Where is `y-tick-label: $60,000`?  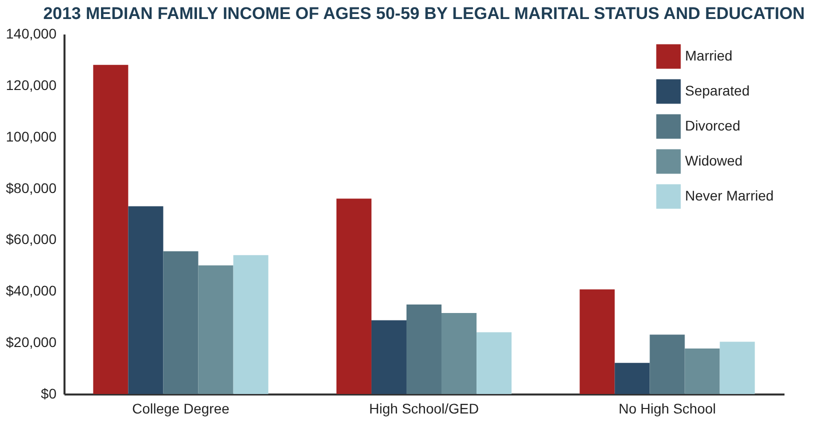
y-tick-label: $60,000 is located at coordinates (31, 239).